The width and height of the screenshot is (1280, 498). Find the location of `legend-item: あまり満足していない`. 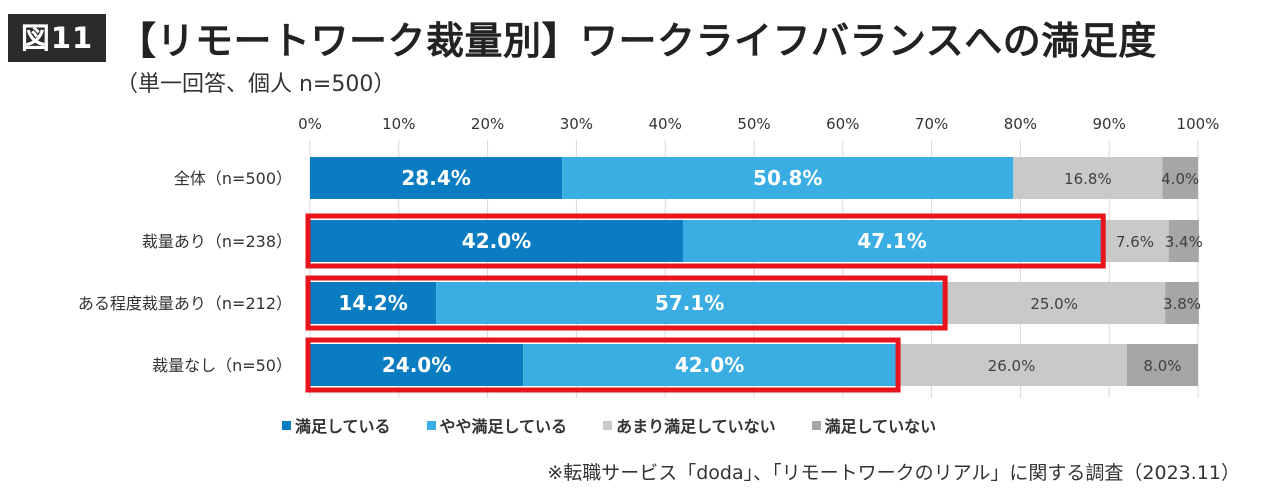

legend-item: あまり満足していない is located at coordinates (689, 425).